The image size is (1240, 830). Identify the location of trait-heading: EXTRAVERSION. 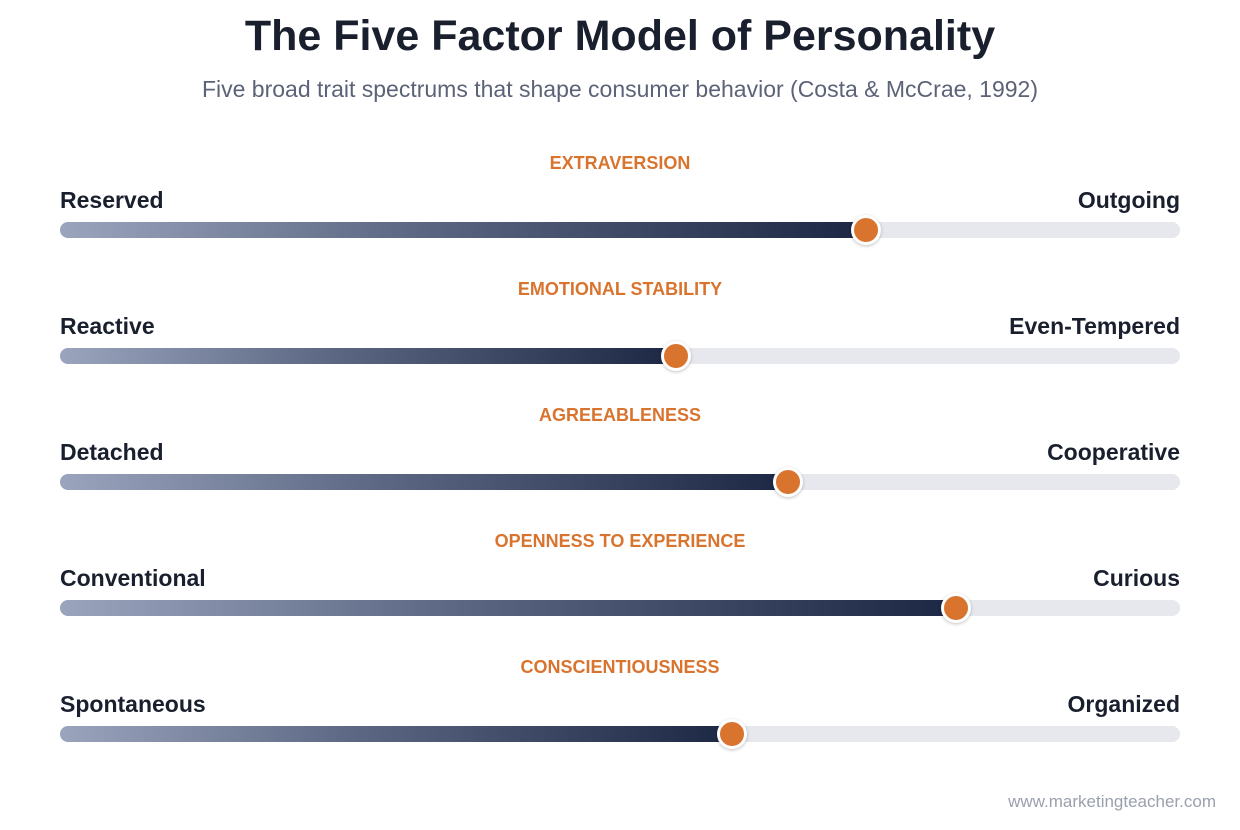
(620, 163).